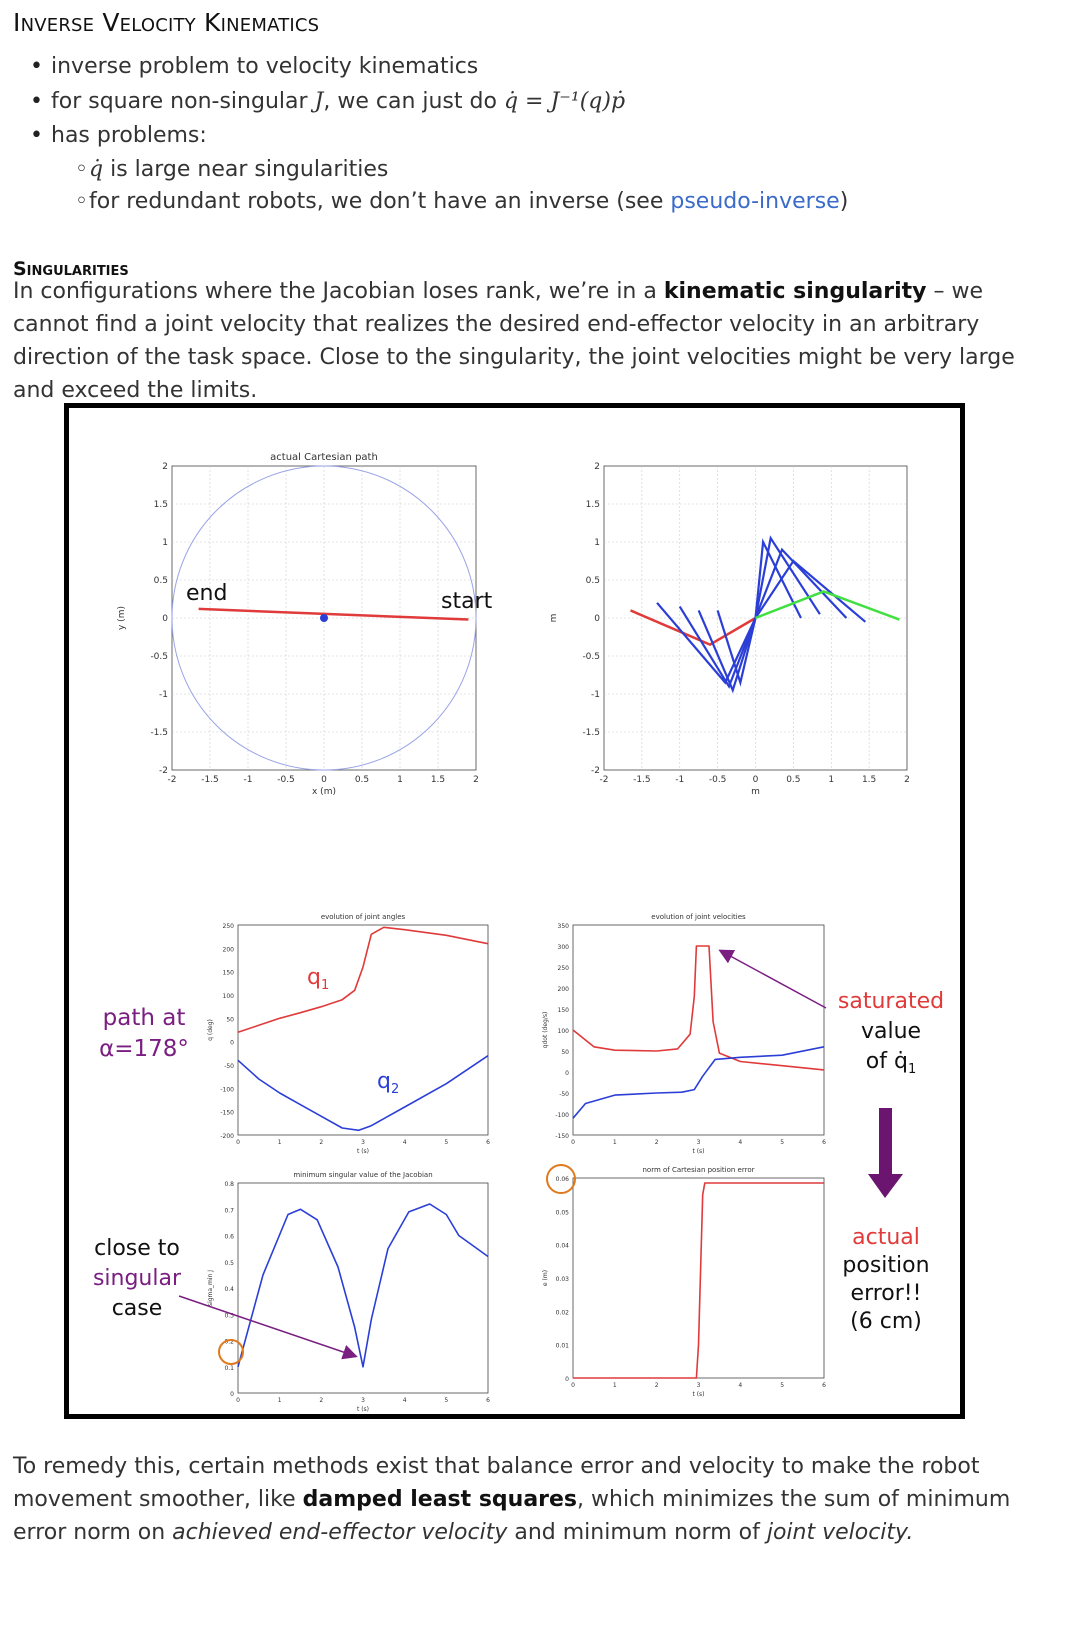  What do you see at coordinates (593, 505) in the screenshot?
I see `y-tick-label: 1.5` at bounding box center [593, 505].